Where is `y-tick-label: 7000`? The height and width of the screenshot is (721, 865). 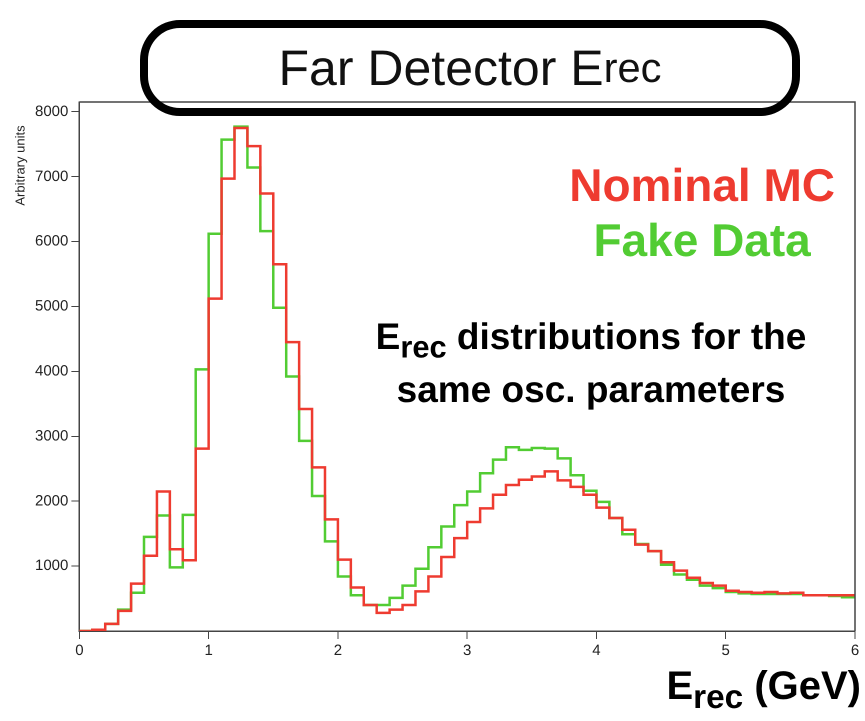
y-tick-label: 7000 is located at coordinates (51, 176).